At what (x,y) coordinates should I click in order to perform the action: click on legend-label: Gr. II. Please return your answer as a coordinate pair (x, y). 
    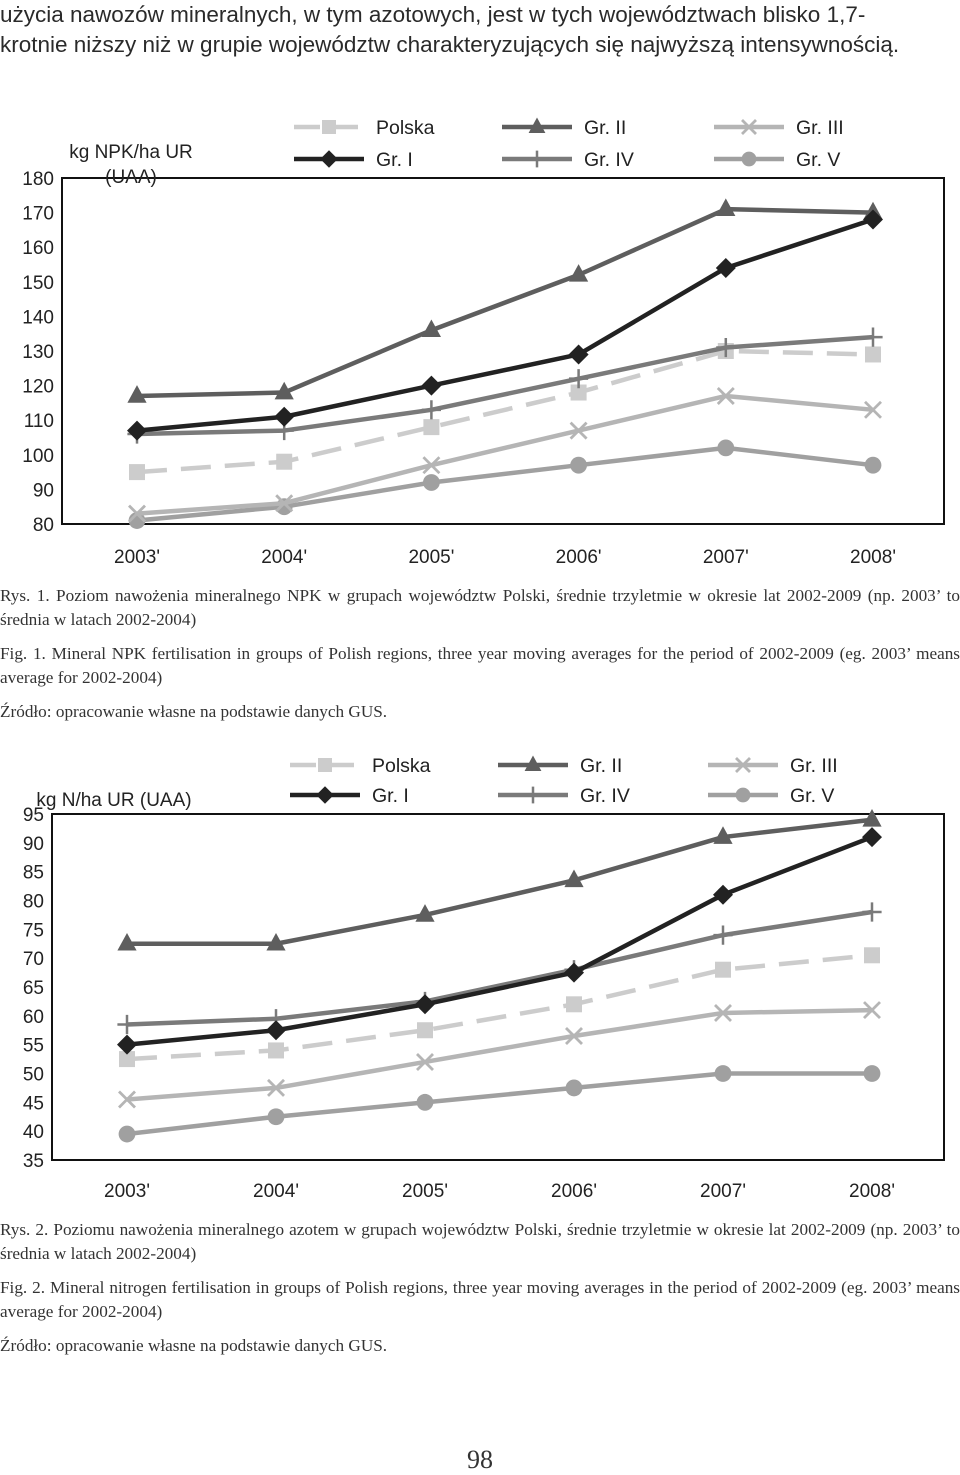
    Looking at the image, I should click on (605, 128).